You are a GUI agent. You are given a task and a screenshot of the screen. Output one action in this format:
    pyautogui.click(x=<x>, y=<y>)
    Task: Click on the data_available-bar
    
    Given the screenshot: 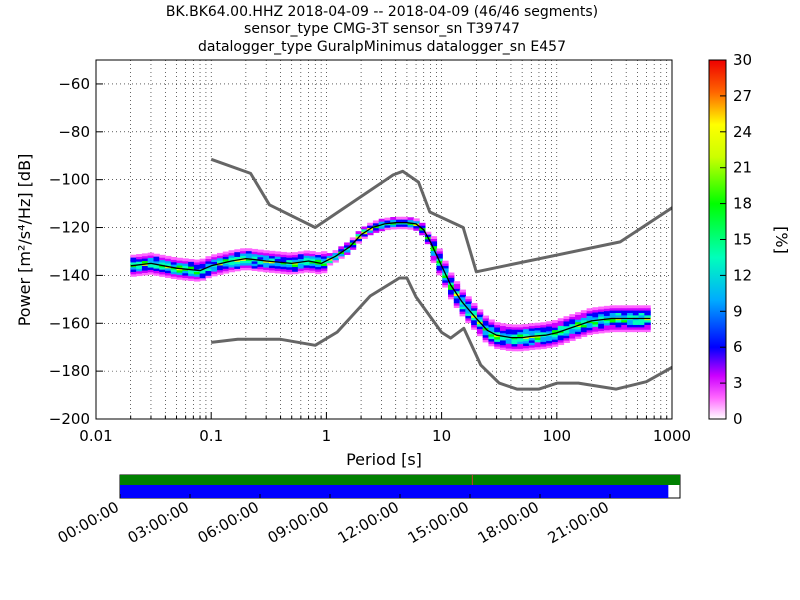 What is the action you would take?
    pyautogui.click(x=400, y=480)
    